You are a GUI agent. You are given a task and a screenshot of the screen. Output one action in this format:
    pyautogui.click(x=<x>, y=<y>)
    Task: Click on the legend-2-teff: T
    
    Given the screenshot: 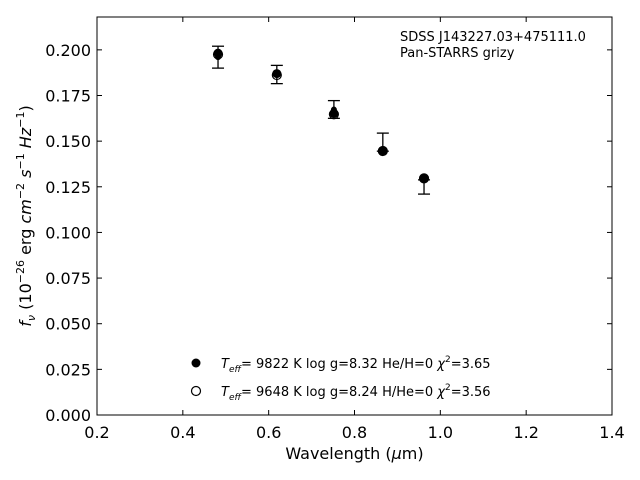 What is the action you would take?
    pyautogui.click(x=225, y=392)
    